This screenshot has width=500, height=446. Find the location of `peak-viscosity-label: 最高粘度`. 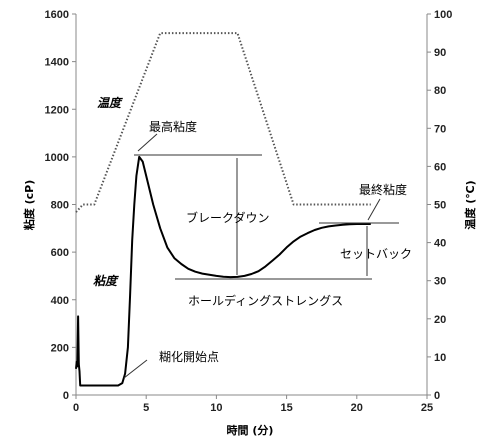

peak-viscosity-label: 最高粘度 is located at coordinates (173, 126).